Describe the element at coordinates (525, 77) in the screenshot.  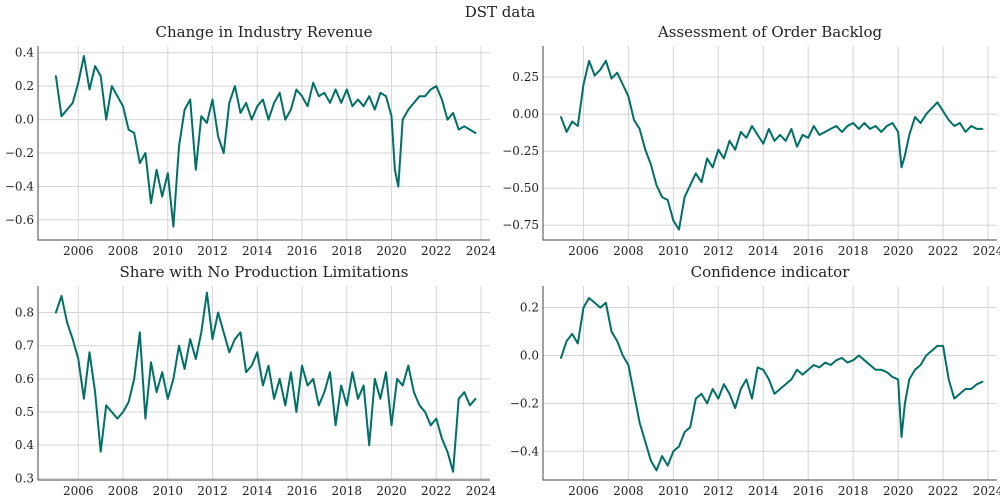
I see `y-tick-label: 0.25` at that location.